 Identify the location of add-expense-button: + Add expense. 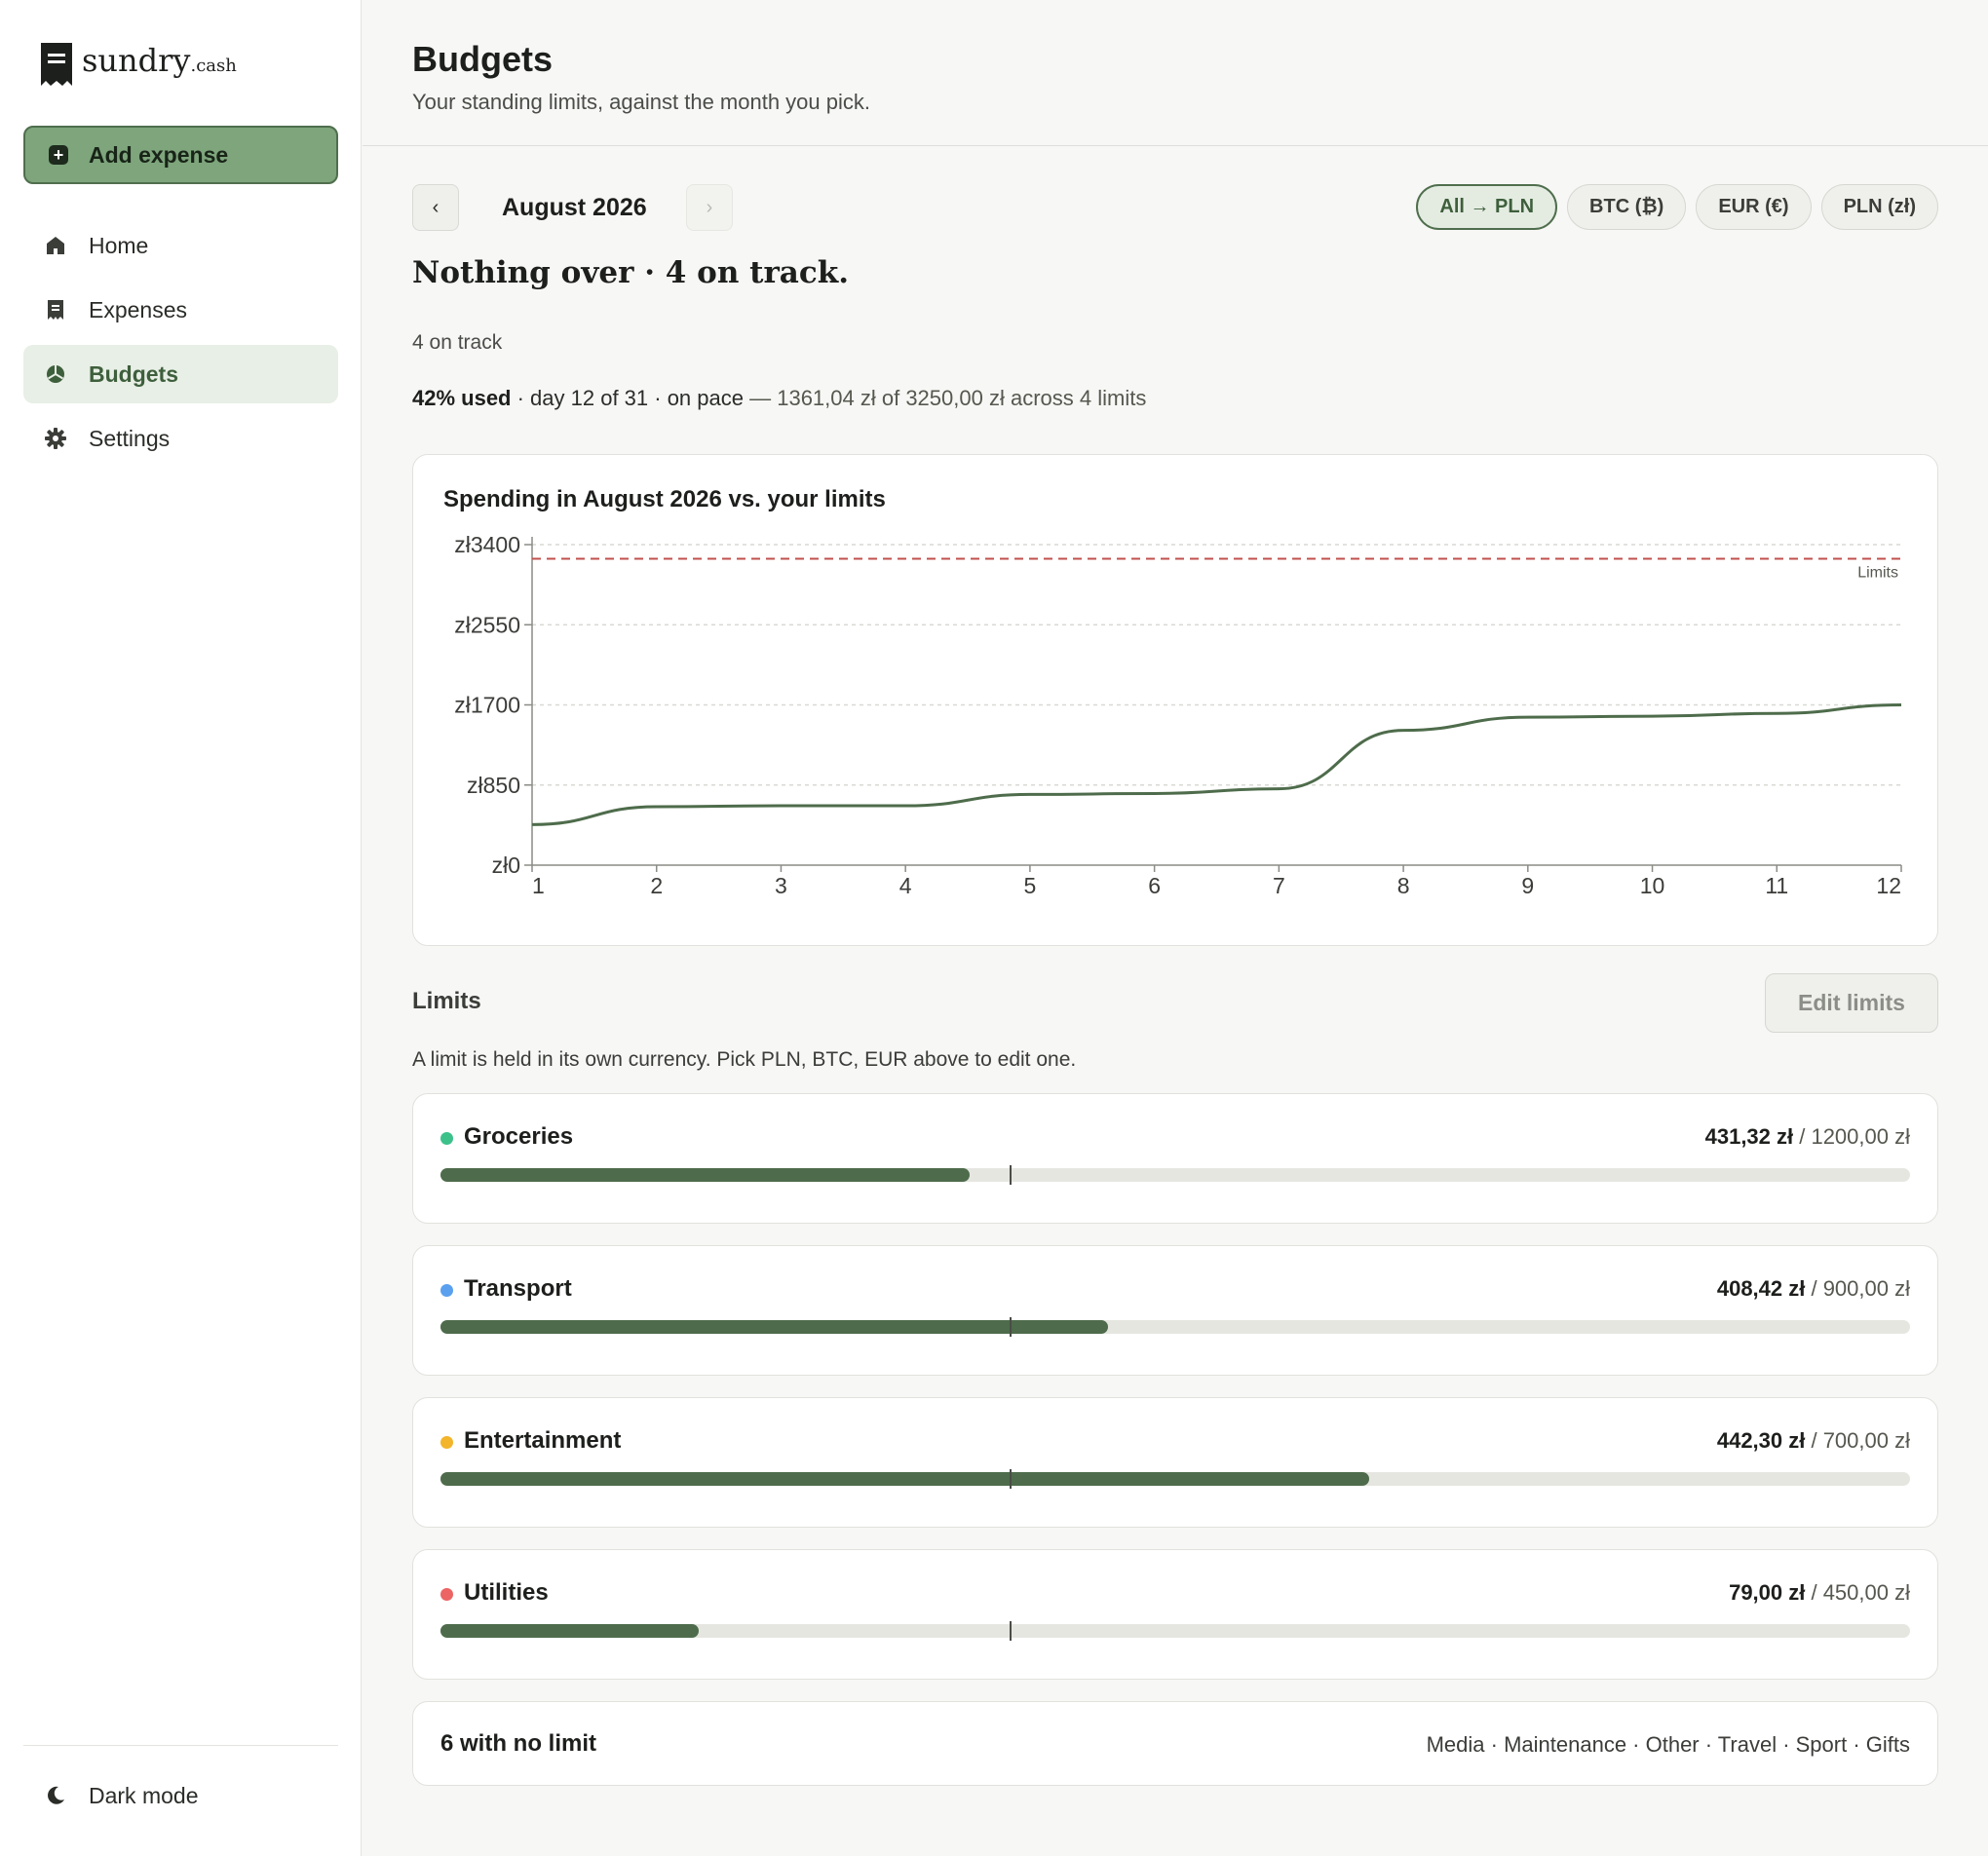
(180, 155).